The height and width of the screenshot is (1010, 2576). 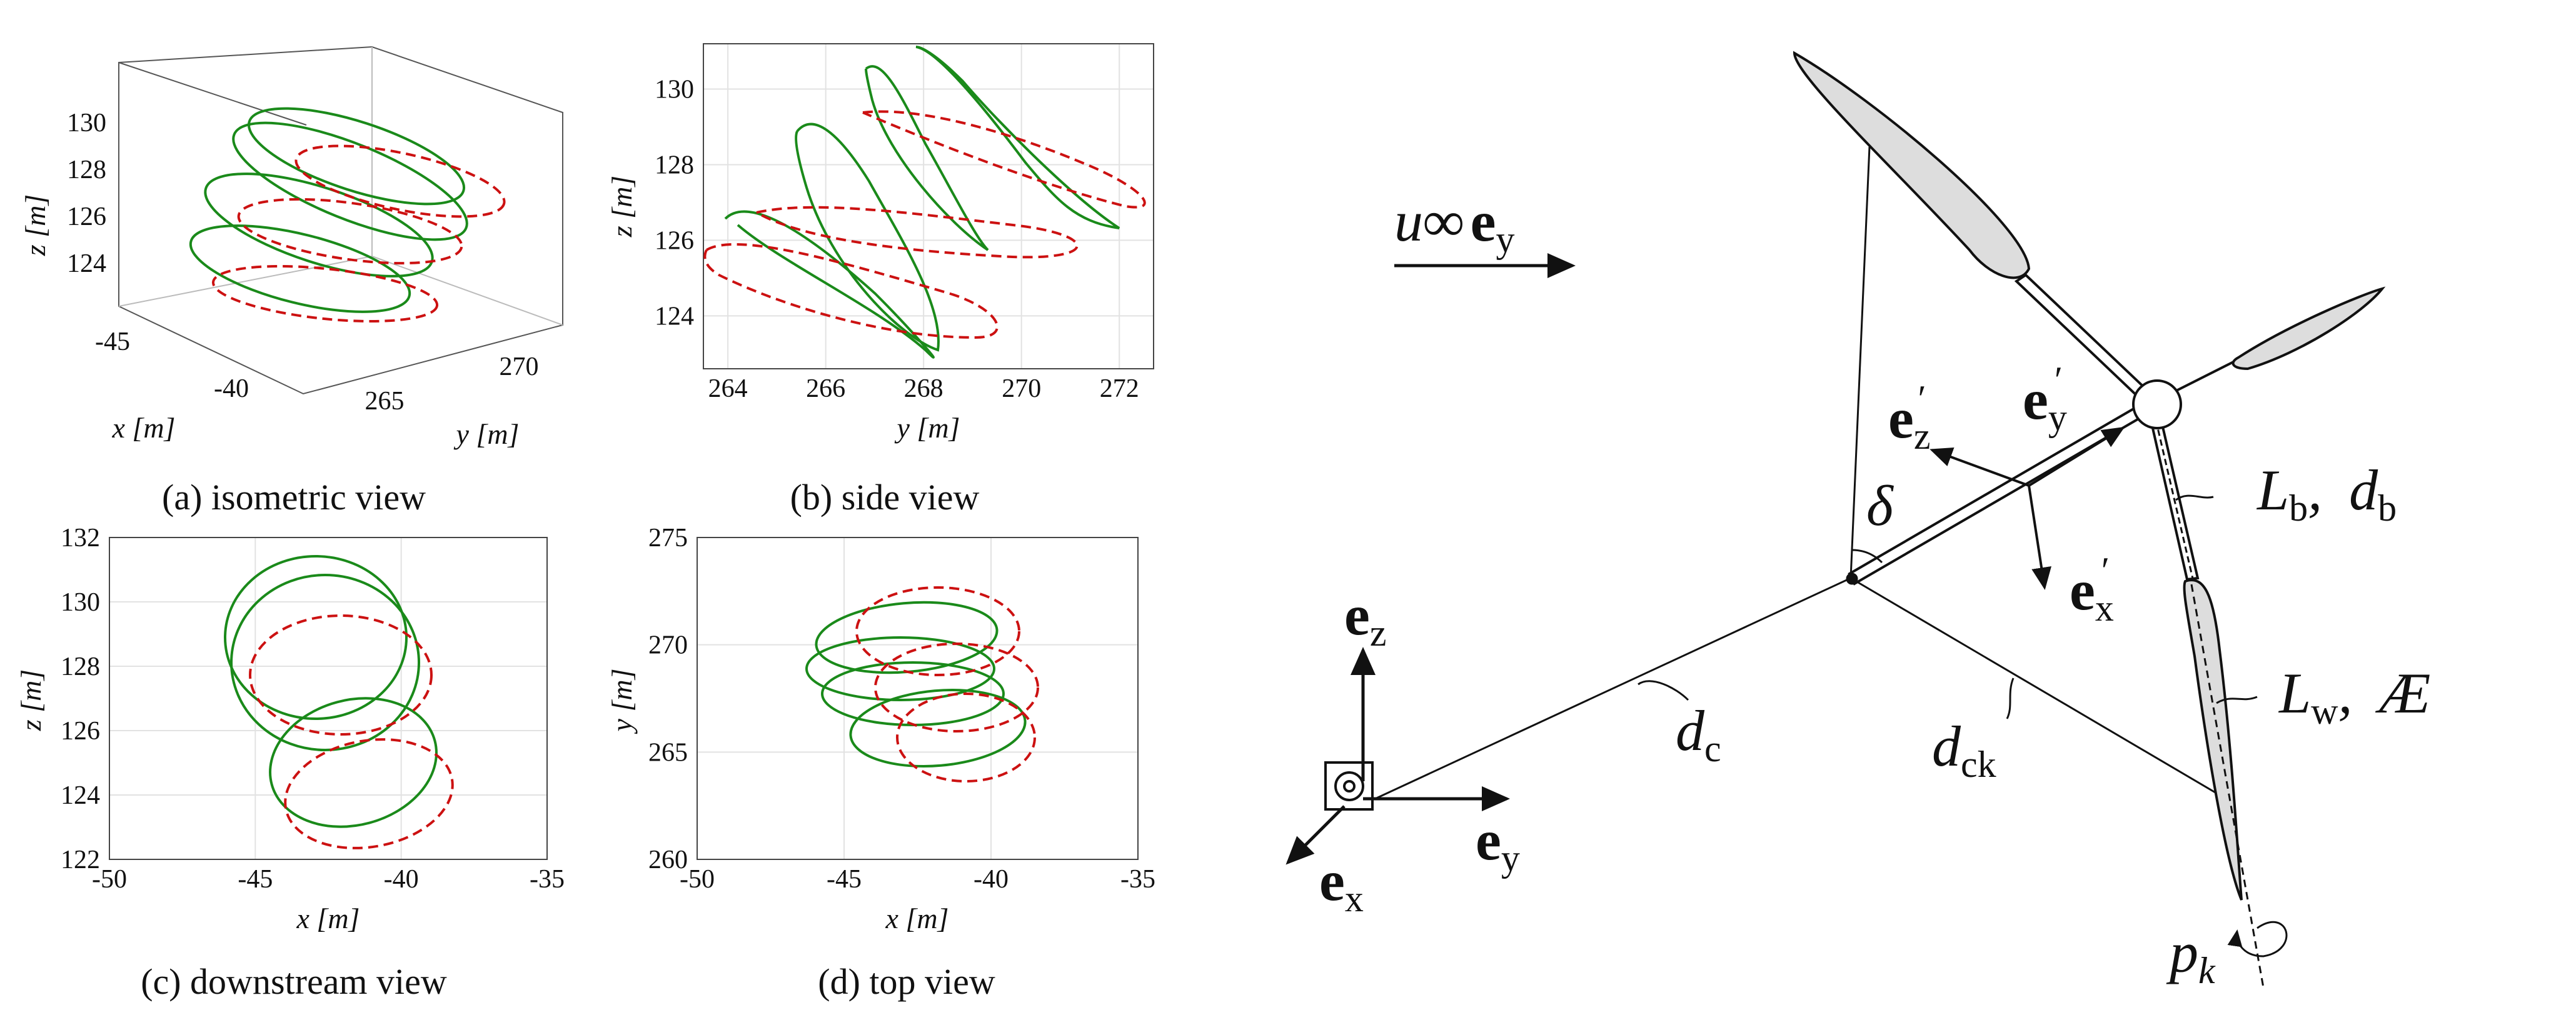 What do you see at coordinates (2308, 328) in the screenshot?
I see `blade-right` at bounding box center [2308, 328].